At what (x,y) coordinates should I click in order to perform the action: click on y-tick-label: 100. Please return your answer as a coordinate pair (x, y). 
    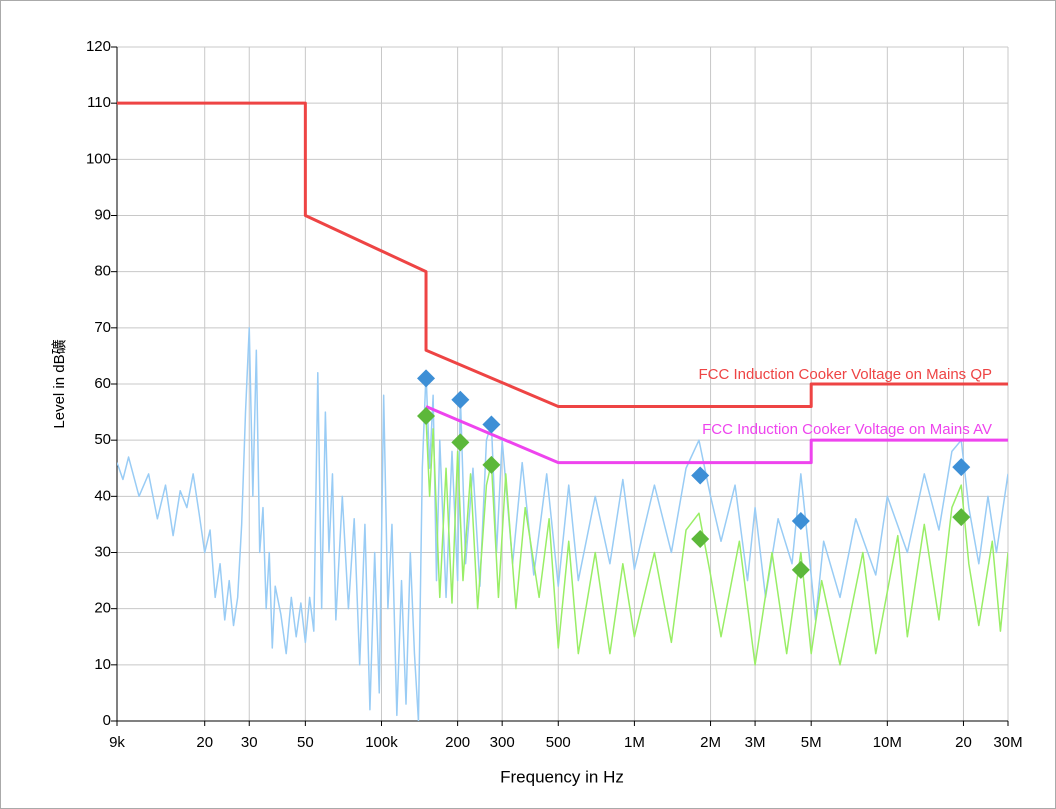
    Looking at the image, I should click on (98, 158).